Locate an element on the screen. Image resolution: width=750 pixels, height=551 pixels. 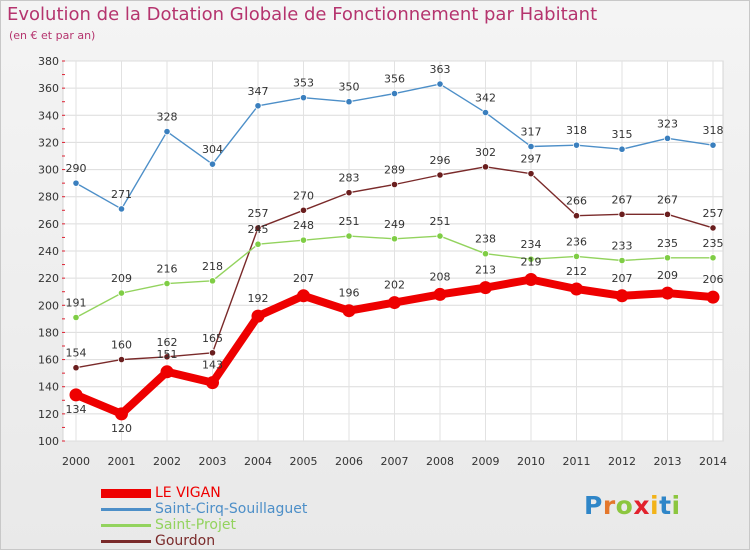
y-tick-label: 320 is located at coordinates (48, 142).